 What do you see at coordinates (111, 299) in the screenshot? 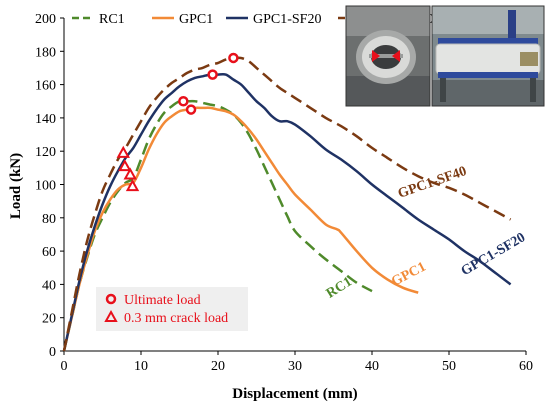
I see `ultimate-load-legend-icon` at bounding box center [111, 299].